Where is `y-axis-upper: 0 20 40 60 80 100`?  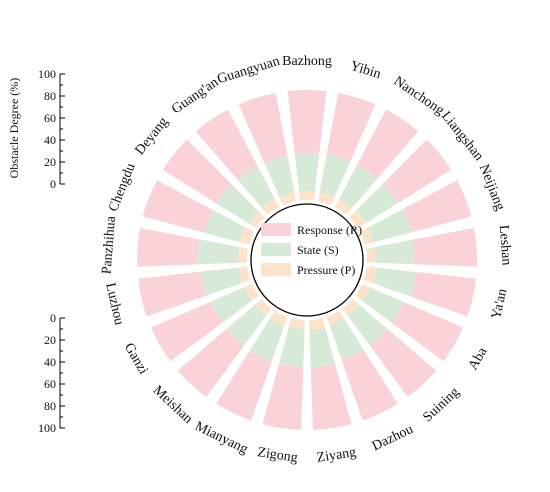
y-axis-upper: 0 20 40 60 80 100 is located at coordinates (51, 129).